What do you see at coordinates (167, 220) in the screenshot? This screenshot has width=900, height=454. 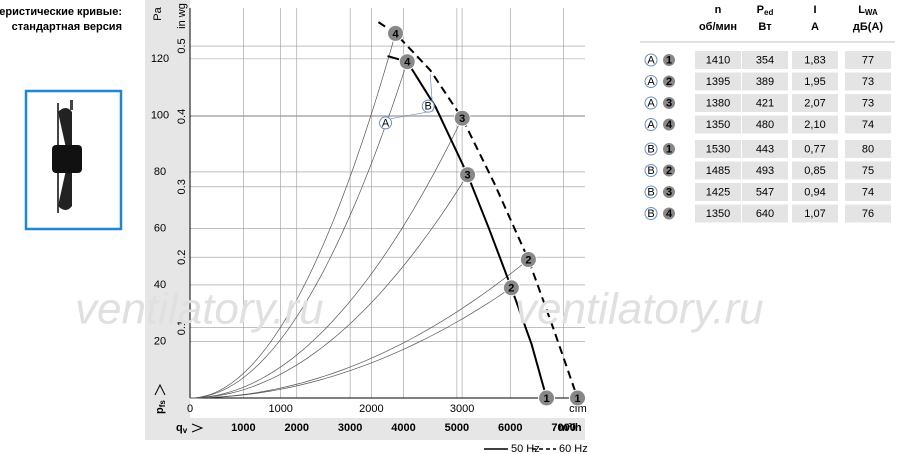 I see `axis-band` at bounding box center [167, 220].